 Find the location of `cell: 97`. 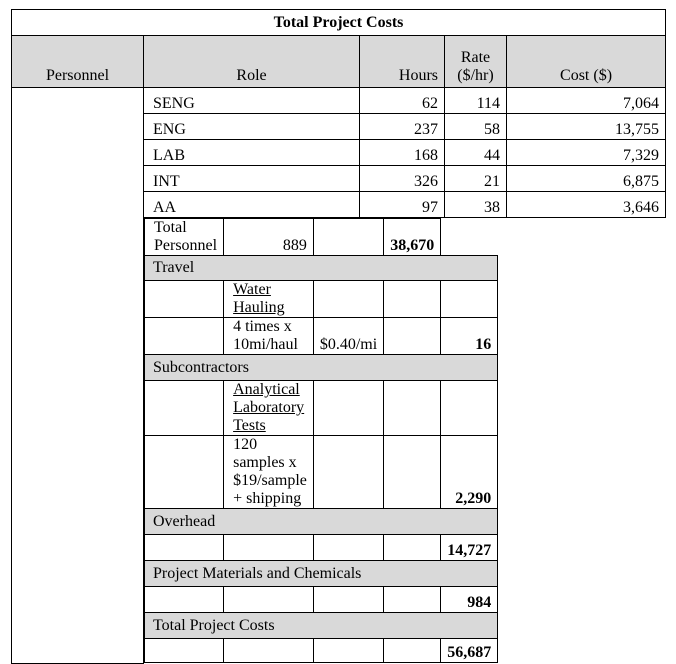

cell: 97 is located at coordinates (402, 204).